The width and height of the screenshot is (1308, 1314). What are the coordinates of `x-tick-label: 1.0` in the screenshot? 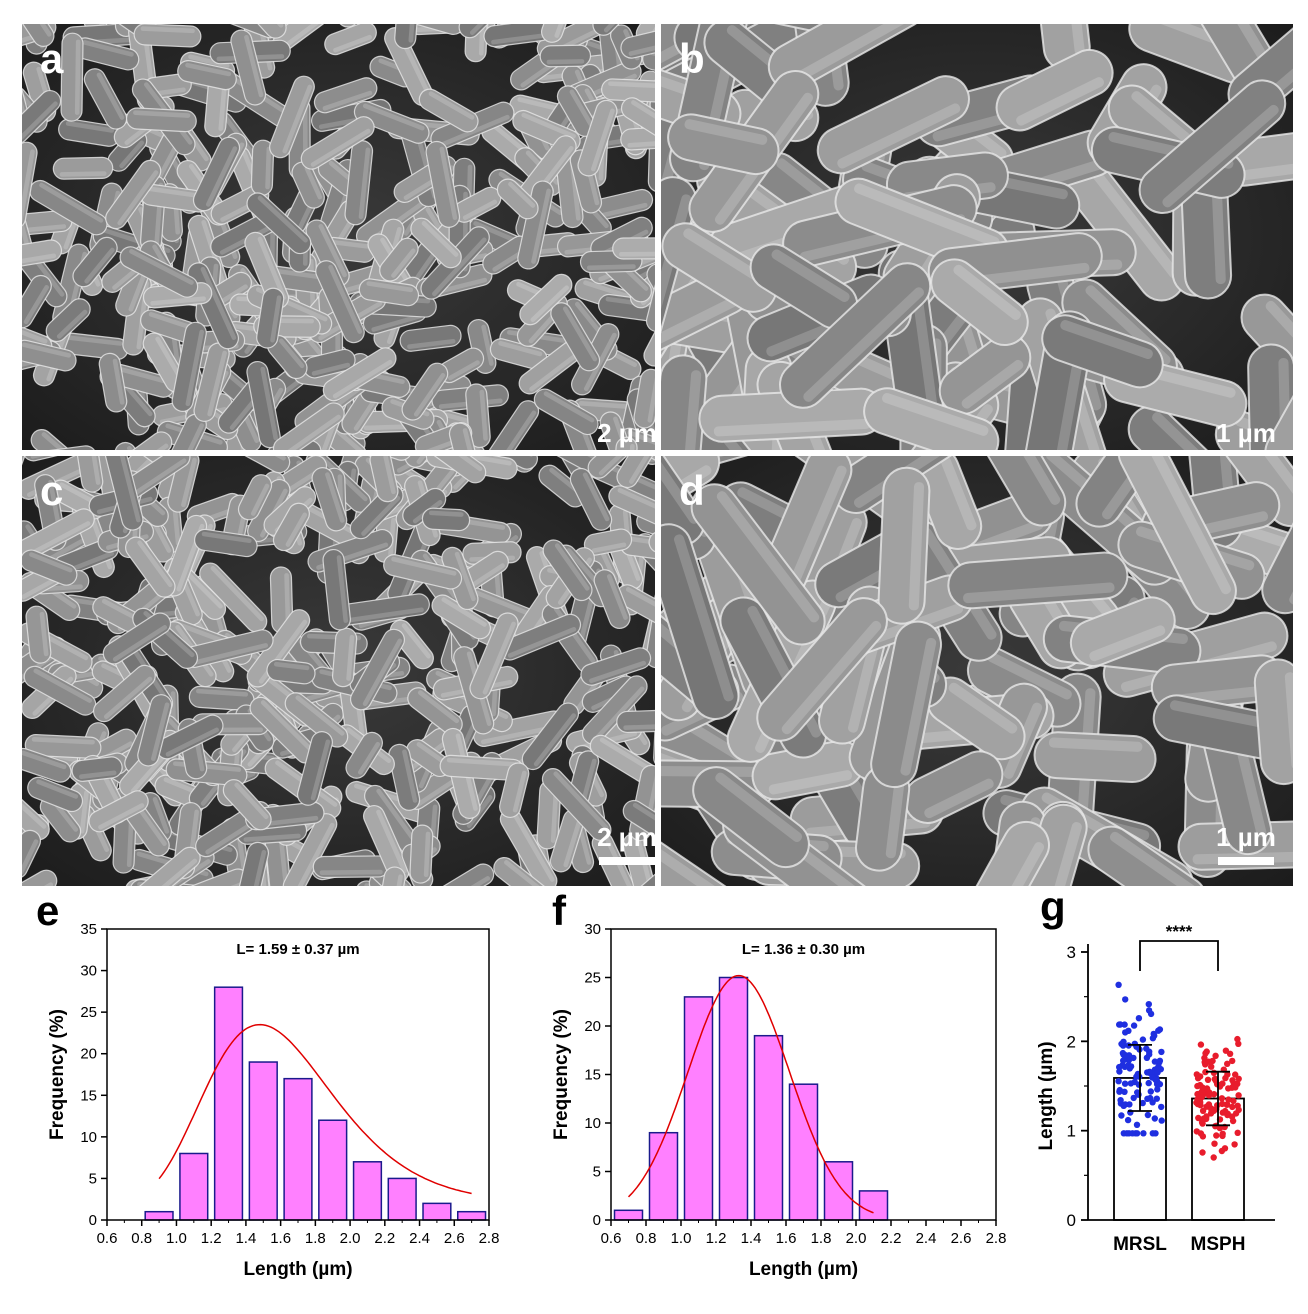 It's located at (681, 1238).